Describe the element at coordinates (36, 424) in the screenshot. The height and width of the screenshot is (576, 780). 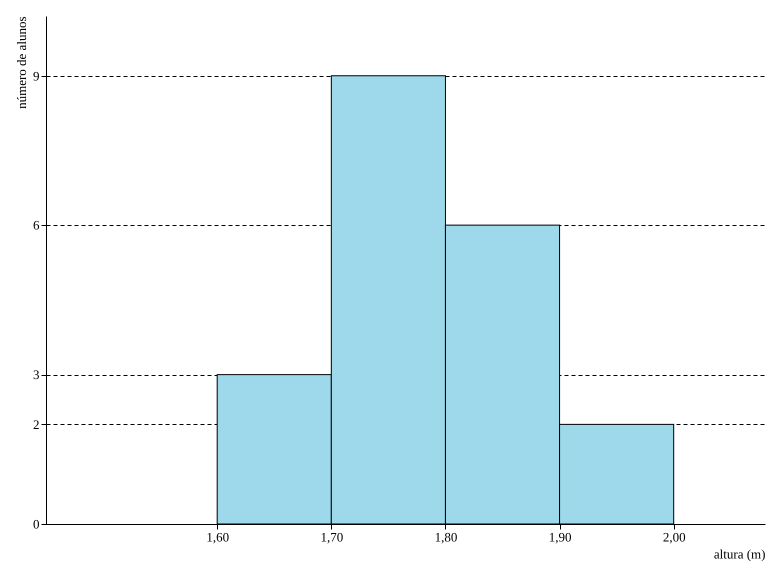
I see `y-tick-label: 2` at that location.